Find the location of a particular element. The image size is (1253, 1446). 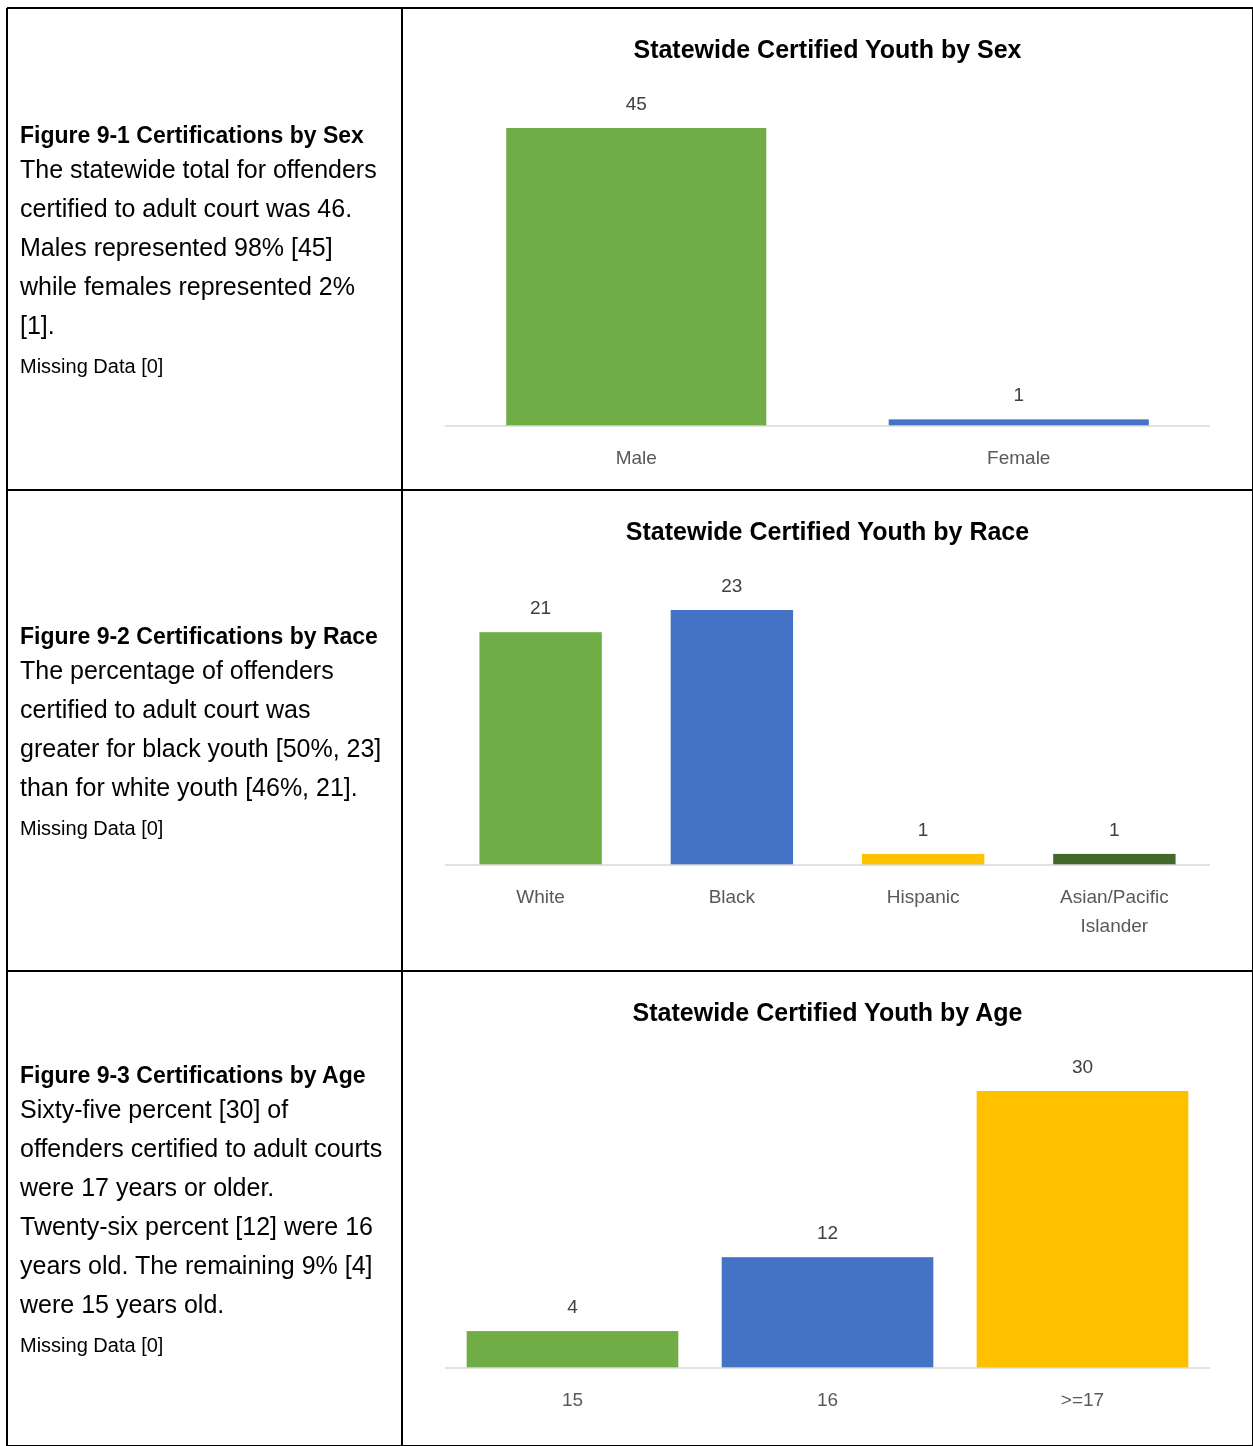

x-tick-label: 15 is located at coordinates (572, 1399).